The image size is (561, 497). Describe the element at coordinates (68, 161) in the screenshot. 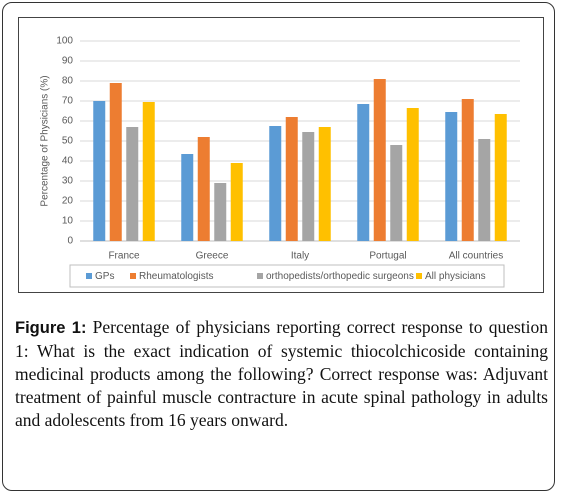

I see `y-tick-label: 40` at that location.